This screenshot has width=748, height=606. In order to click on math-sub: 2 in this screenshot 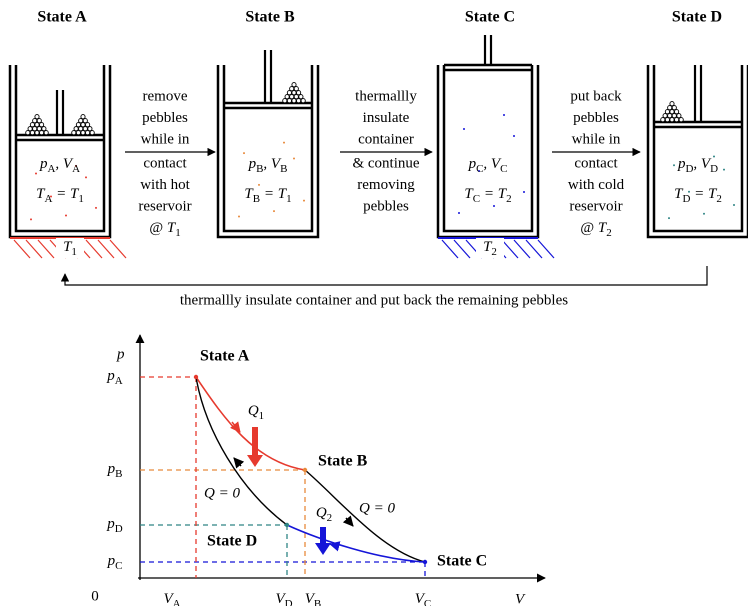, I will do `click(719, 199)`.